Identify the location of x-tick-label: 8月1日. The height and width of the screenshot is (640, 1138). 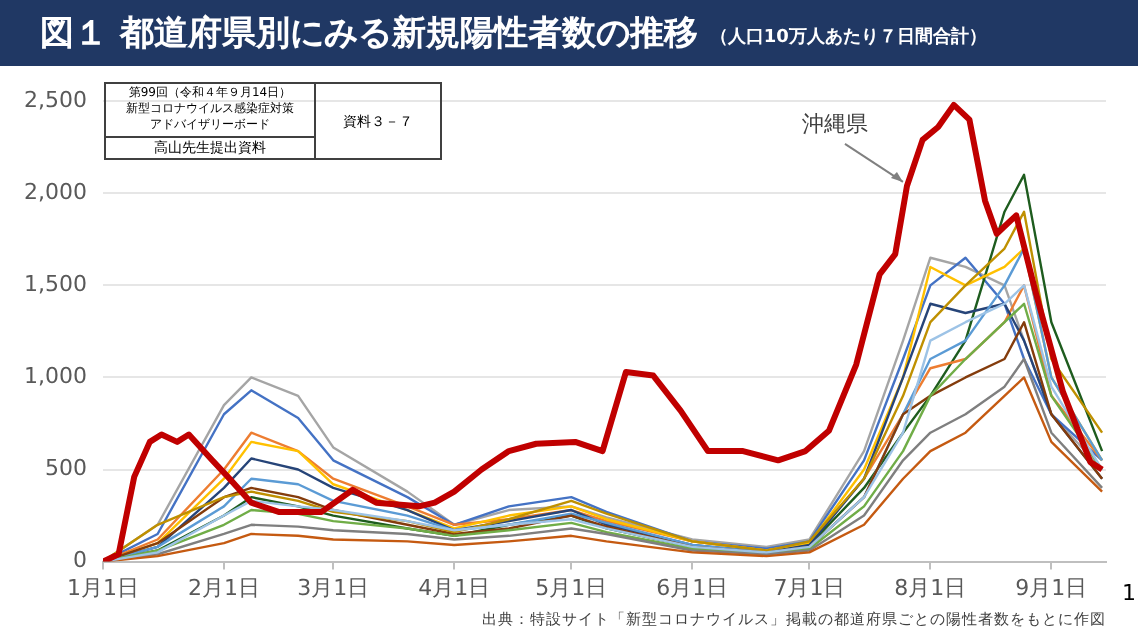
(930, 587).